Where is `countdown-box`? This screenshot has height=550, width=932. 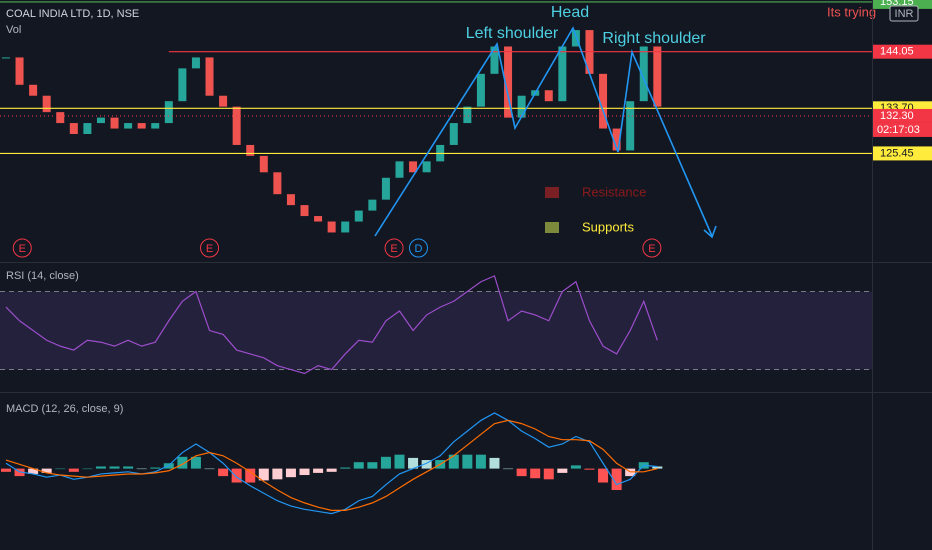
countdown-box is located at coordinates (902, 129).